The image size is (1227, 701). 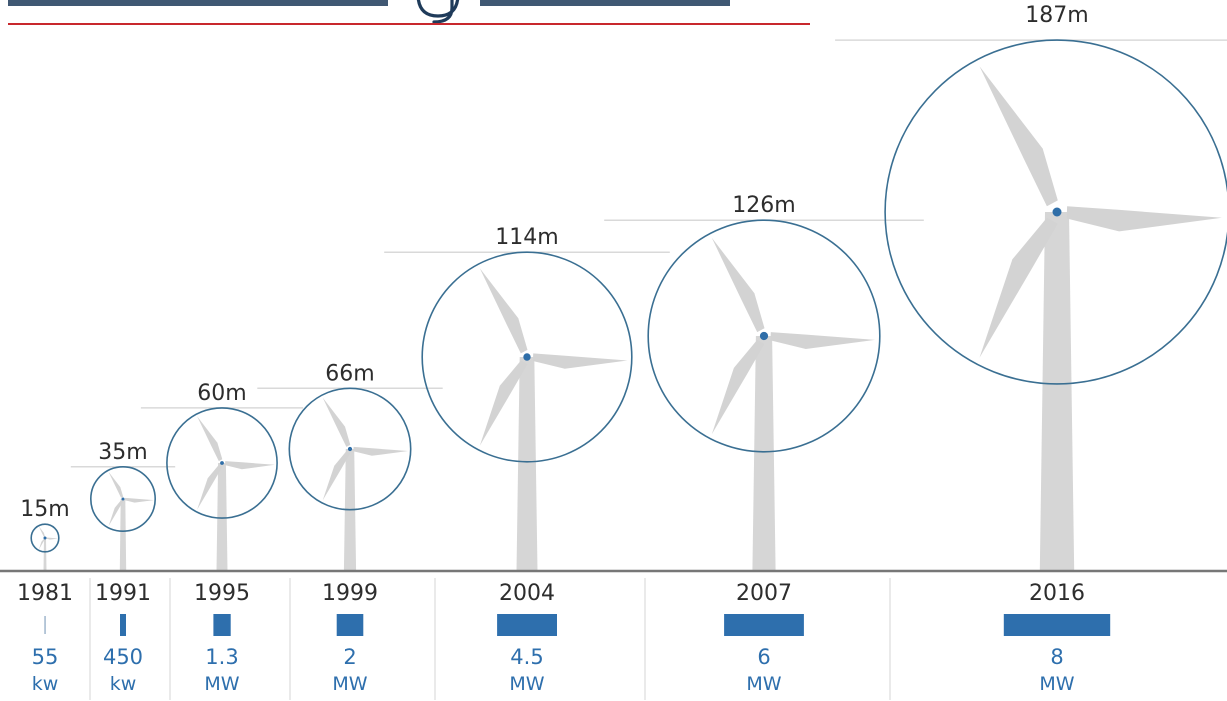 What do you see at coordinates (123, 657) in the screenshot?
I see `capacity-value: 450` at bounding box center [123, 657].